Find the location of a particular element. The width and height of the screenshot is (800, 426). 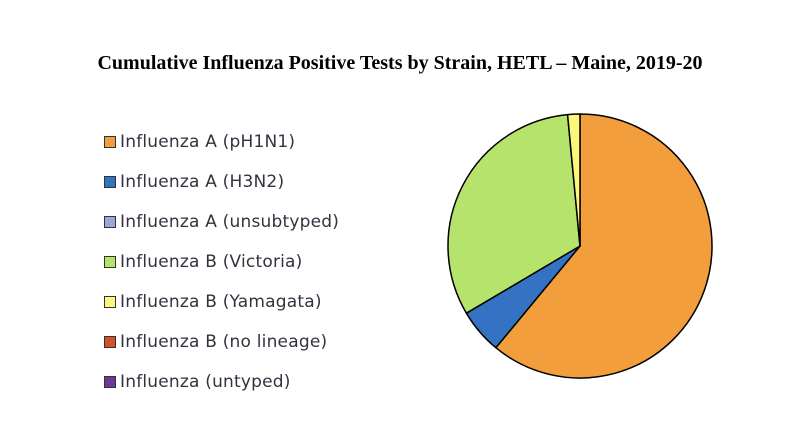

legend-item: Influenza B (Yamagata) is located at coordinates (221, 302).